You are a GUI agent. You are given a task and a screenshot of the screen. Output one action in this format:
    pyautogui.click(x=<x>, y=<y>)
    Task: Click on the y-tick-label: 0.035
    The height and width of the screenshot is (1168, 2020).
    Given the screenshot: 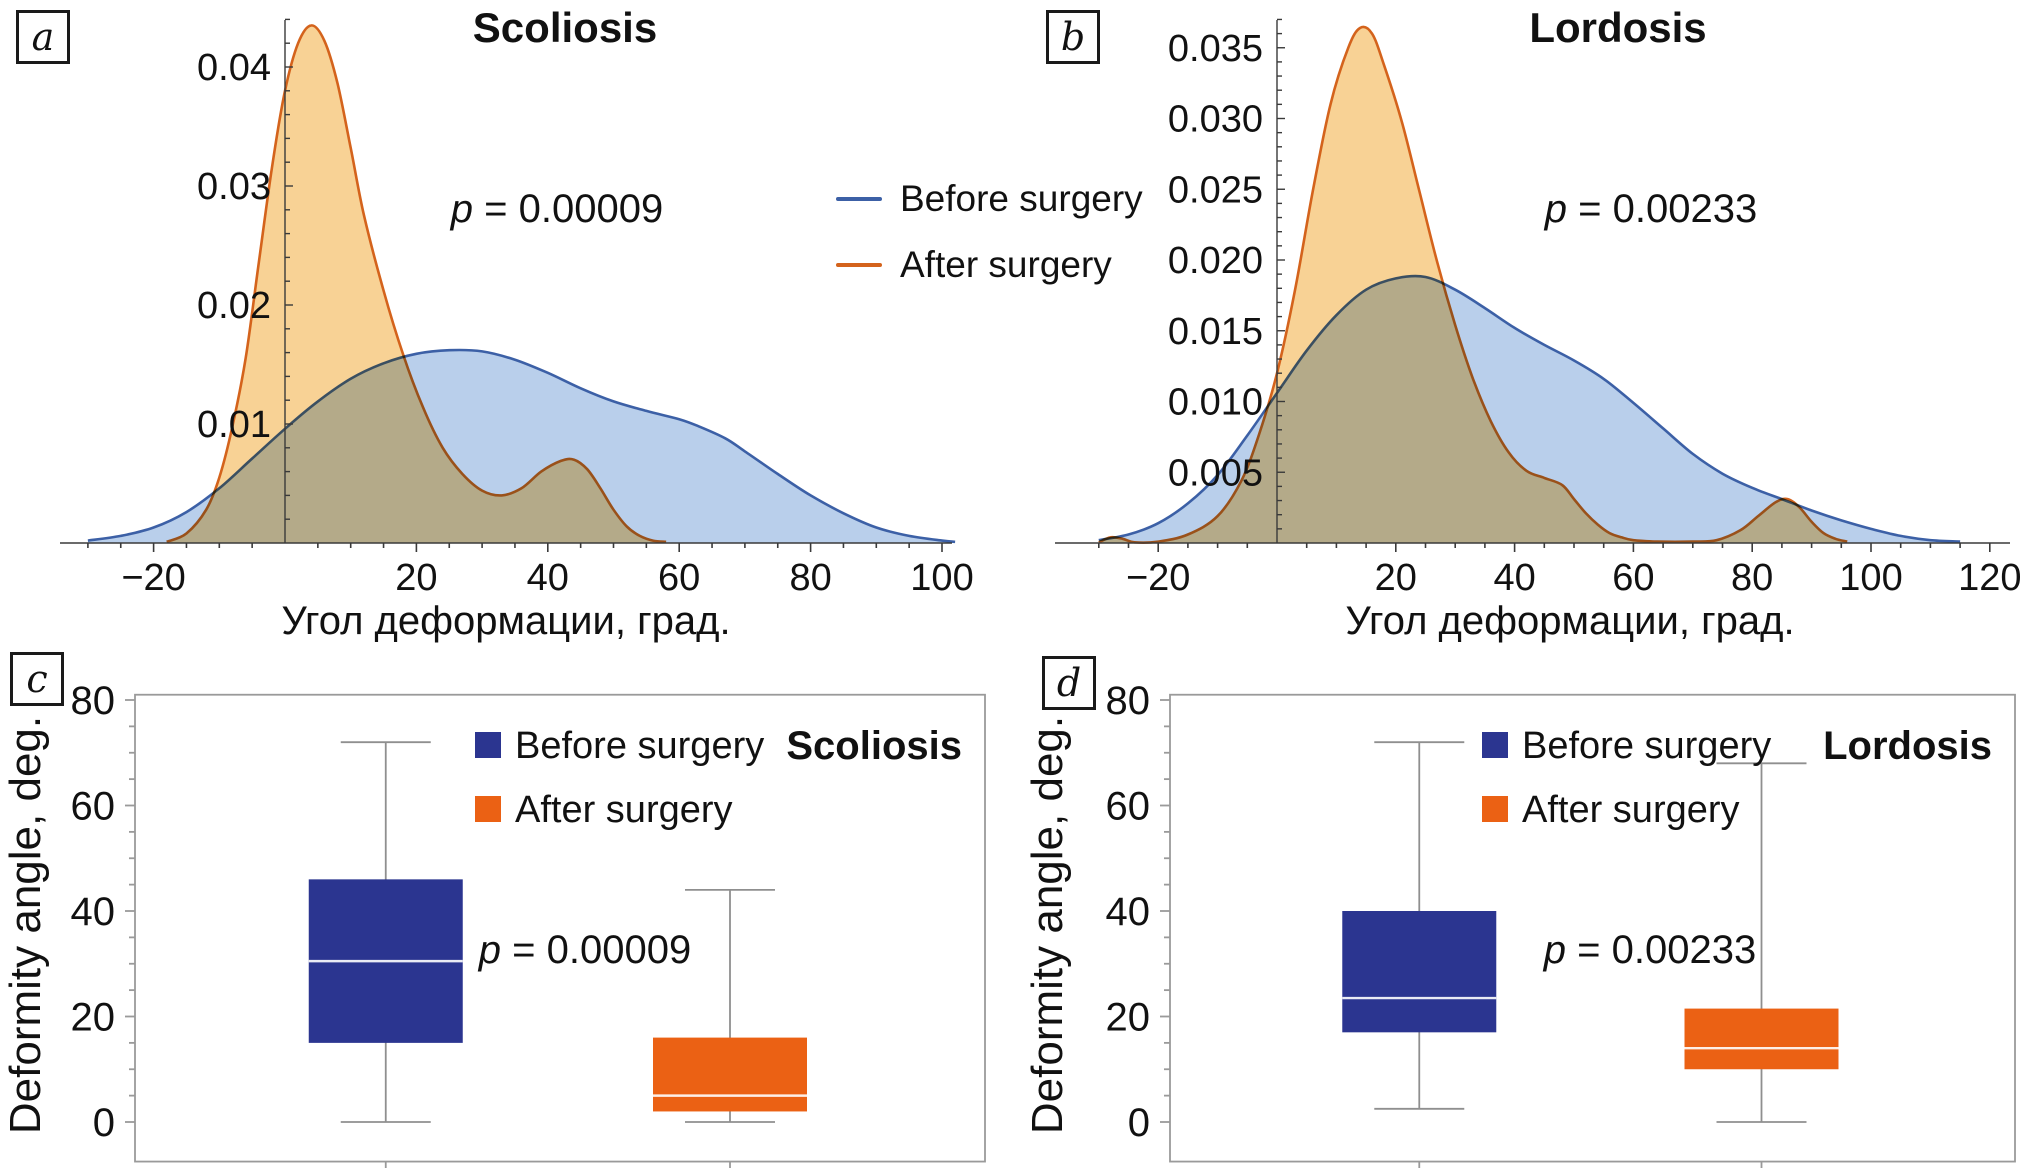 What is the action you would take?
    pyautogui.click(x=1215, y=49)
    